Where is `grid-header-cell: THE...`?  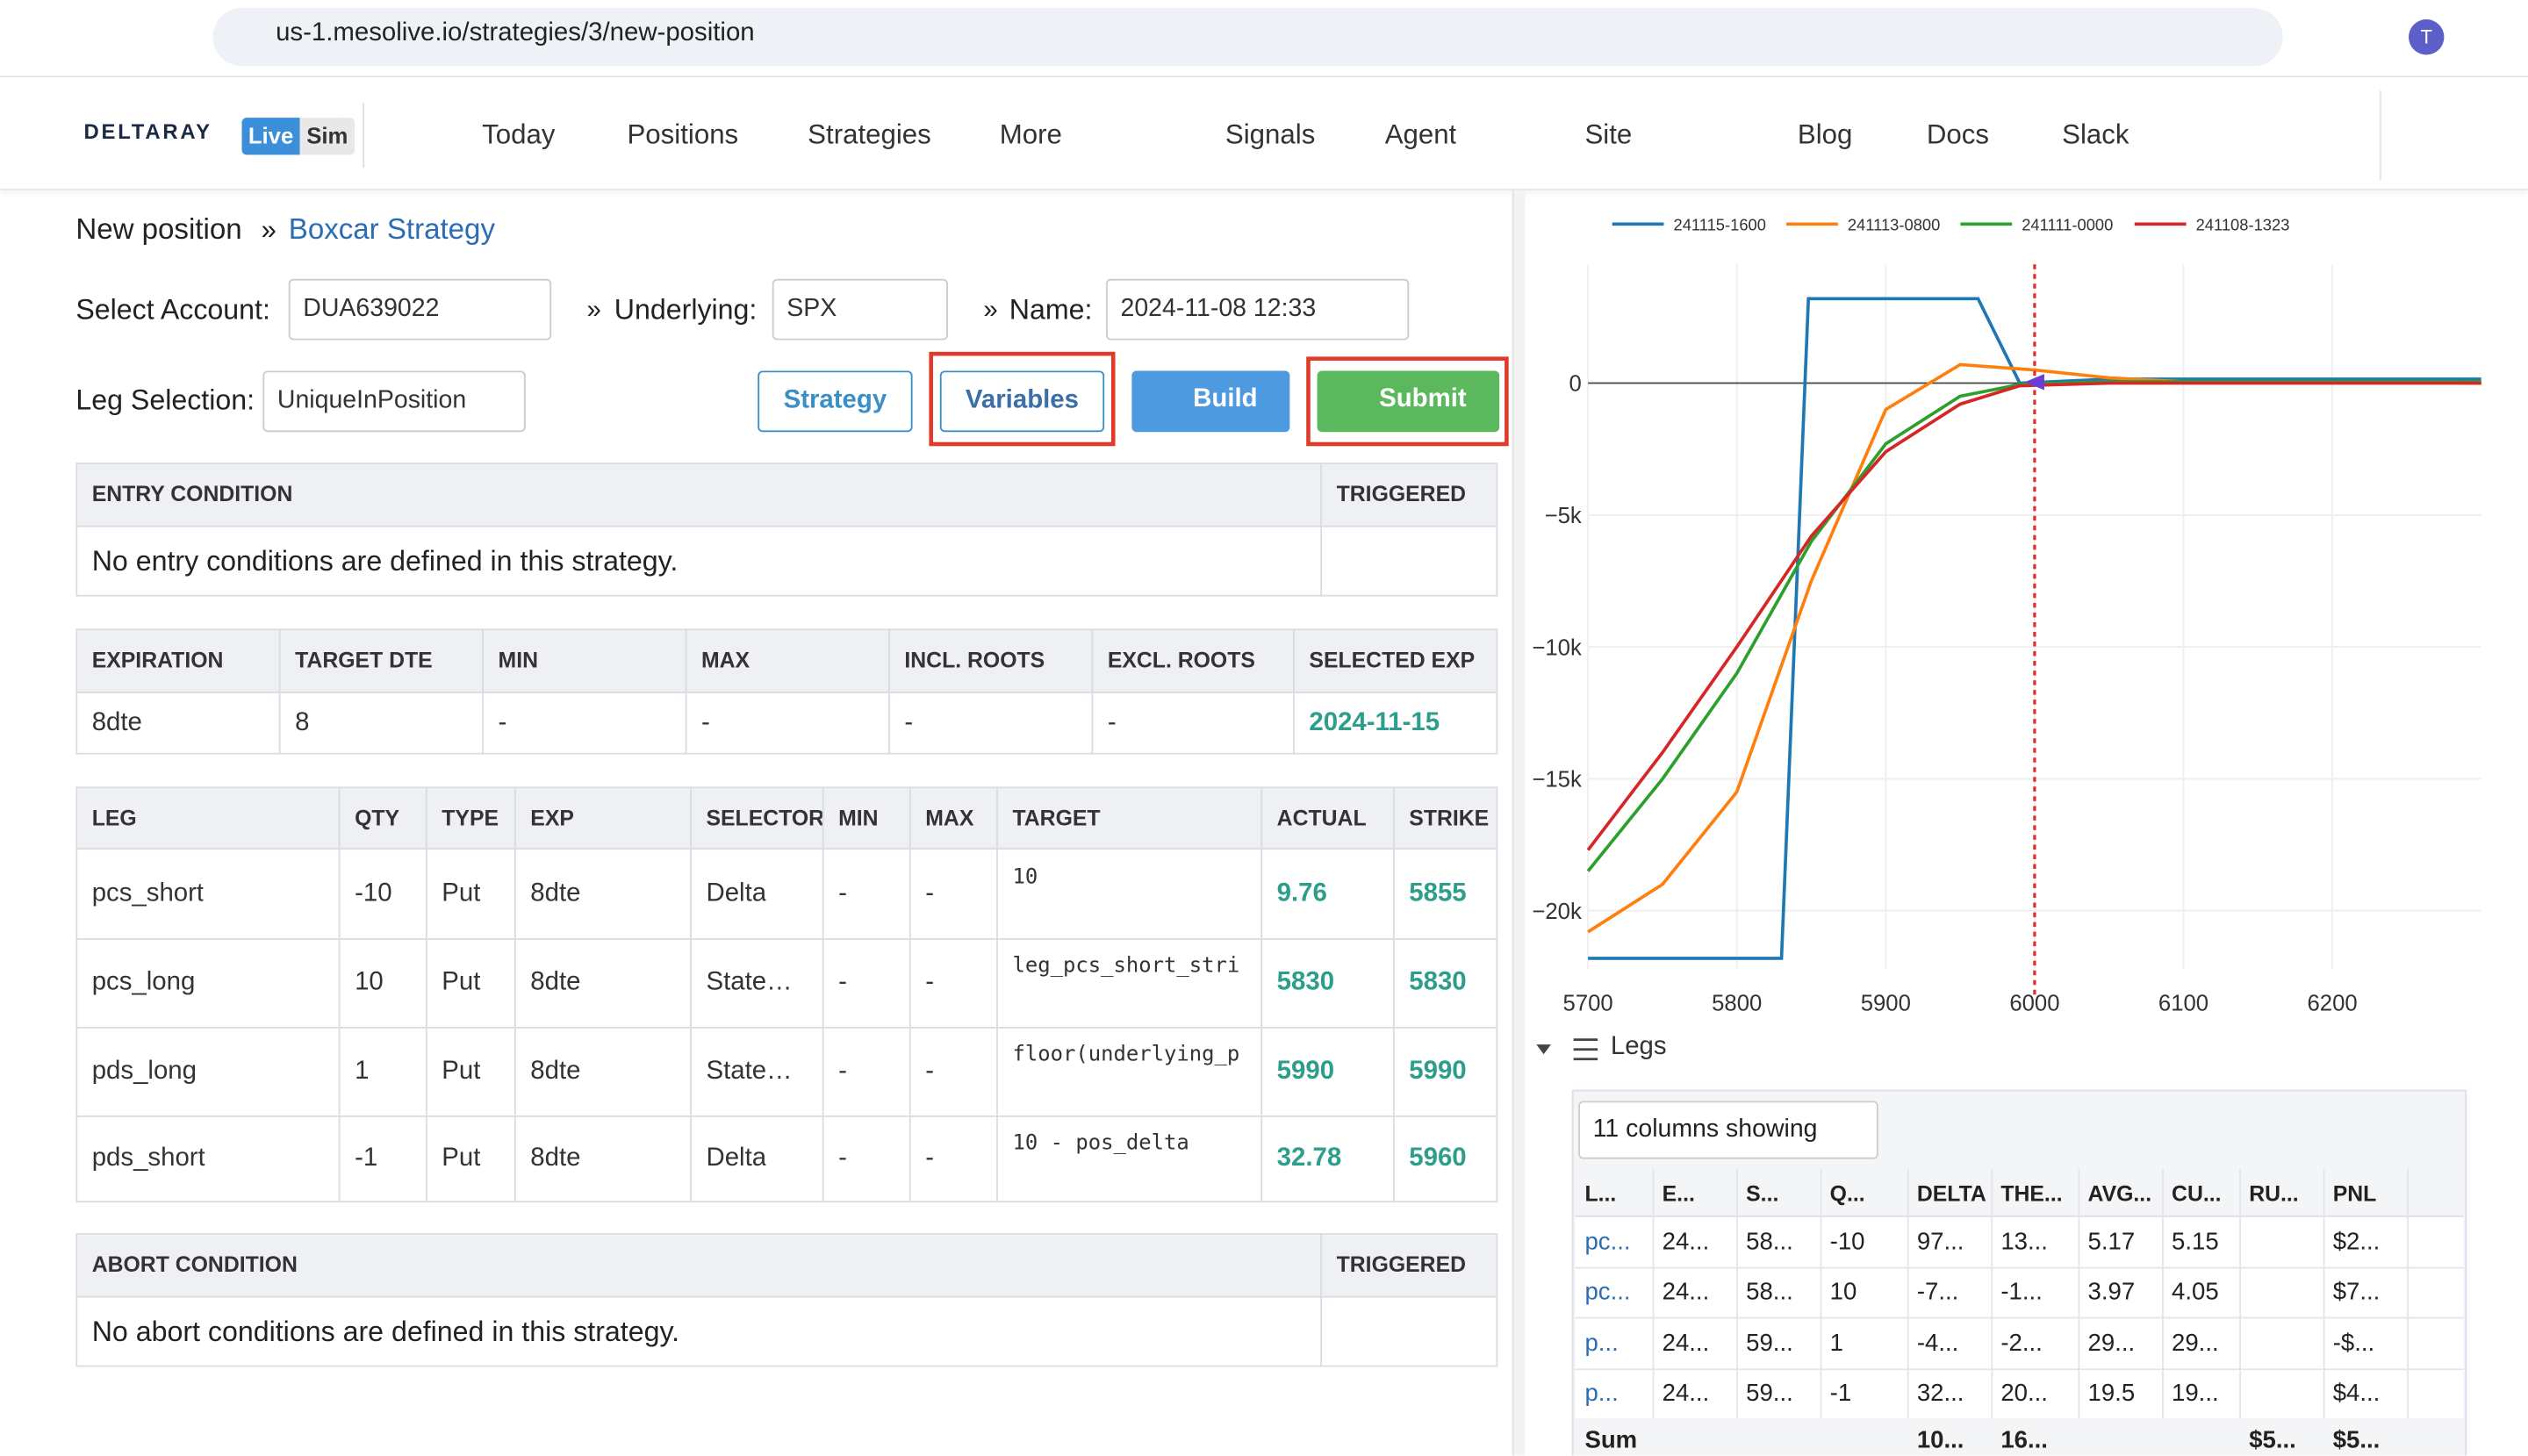
grid-header-cell: THE... is located at coordinates (2032, 1193).